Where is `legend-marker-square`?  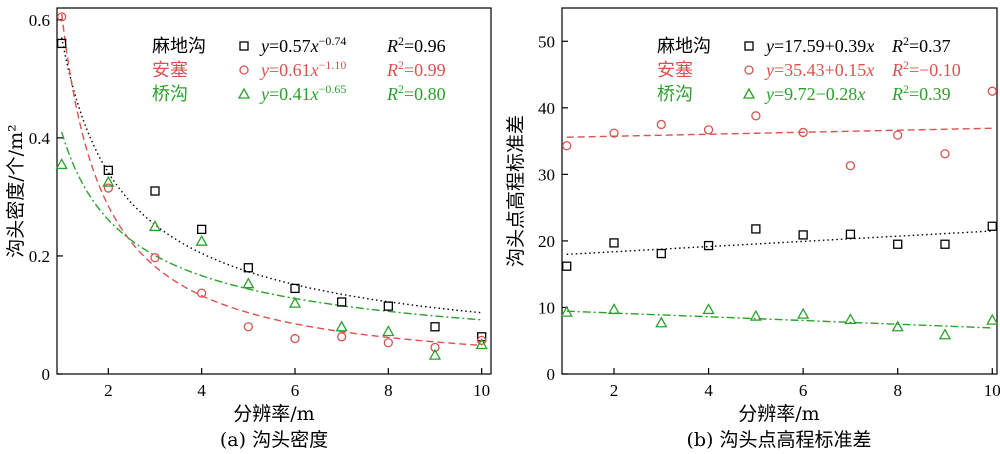 legend-marker-square is located at coordinates (244, 46).